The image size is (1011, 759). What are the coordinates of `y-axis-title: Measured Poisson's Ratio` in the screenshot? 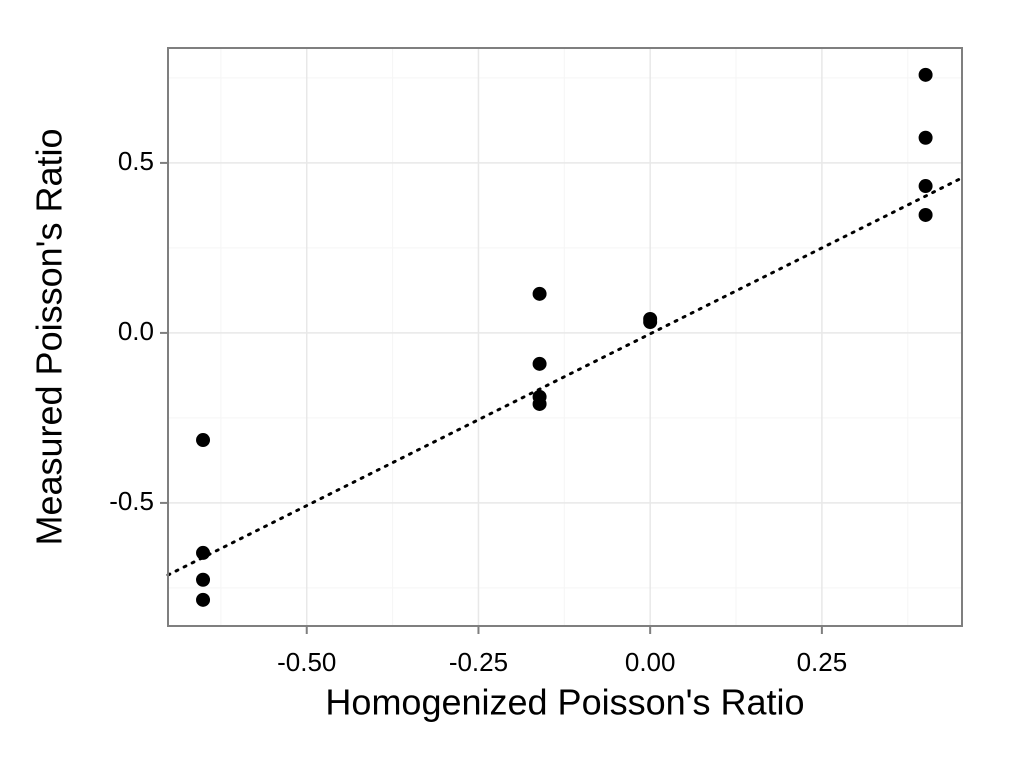 It's located at (49, 336).